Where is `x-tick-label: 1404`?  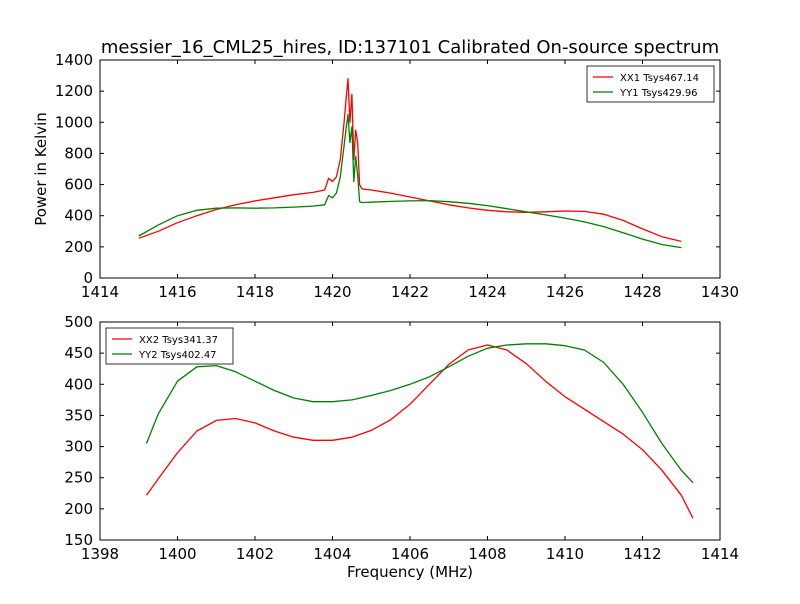 x-tick-label: 1404 is located at coordinates (332, 554).